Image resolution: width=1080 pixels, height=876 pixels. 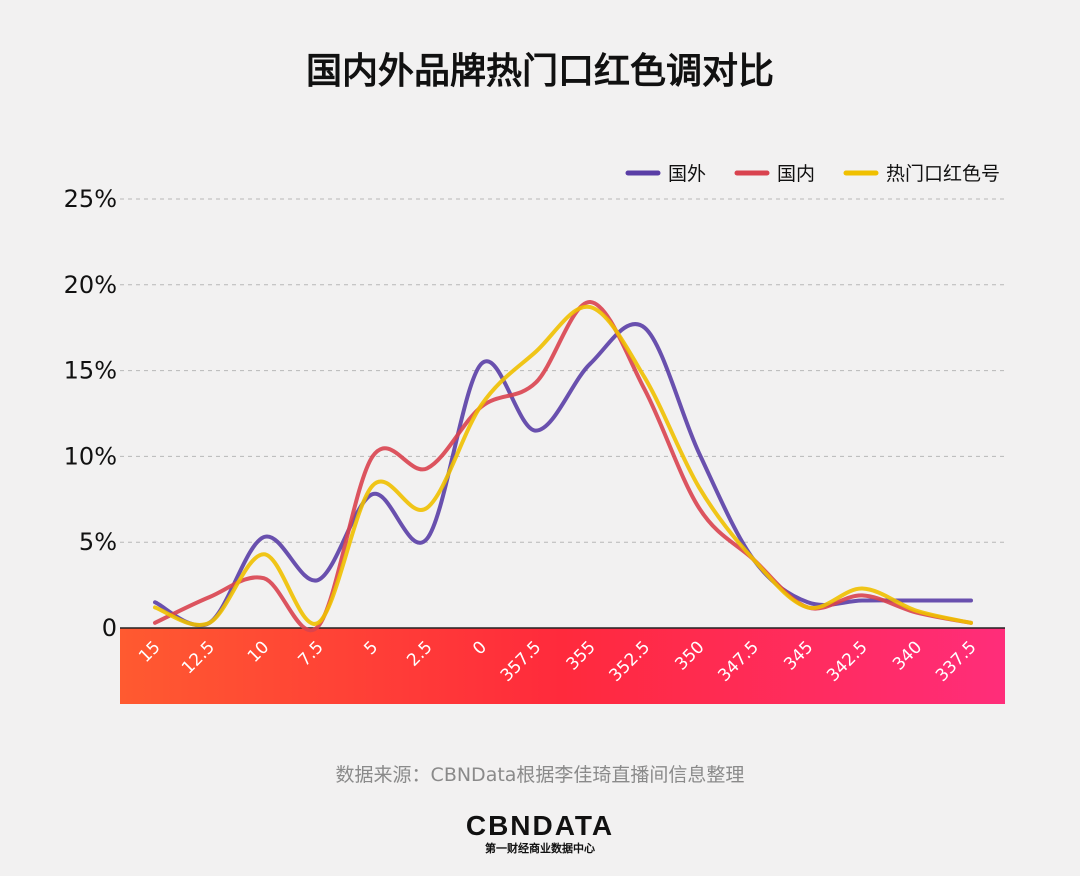 What do you see at coordinates (90, 285) in the screenshot?
I see `y-tick-label: 20%` at bounding box center [90, 285].